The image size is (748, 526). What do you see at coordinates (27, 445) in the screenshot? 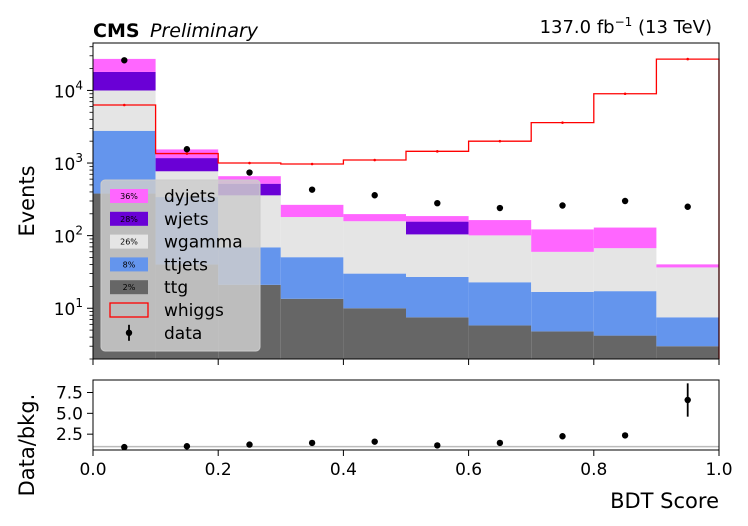
I see `ratio-y-axis-label: Data/bkg.` at bounding box center [27, 445].